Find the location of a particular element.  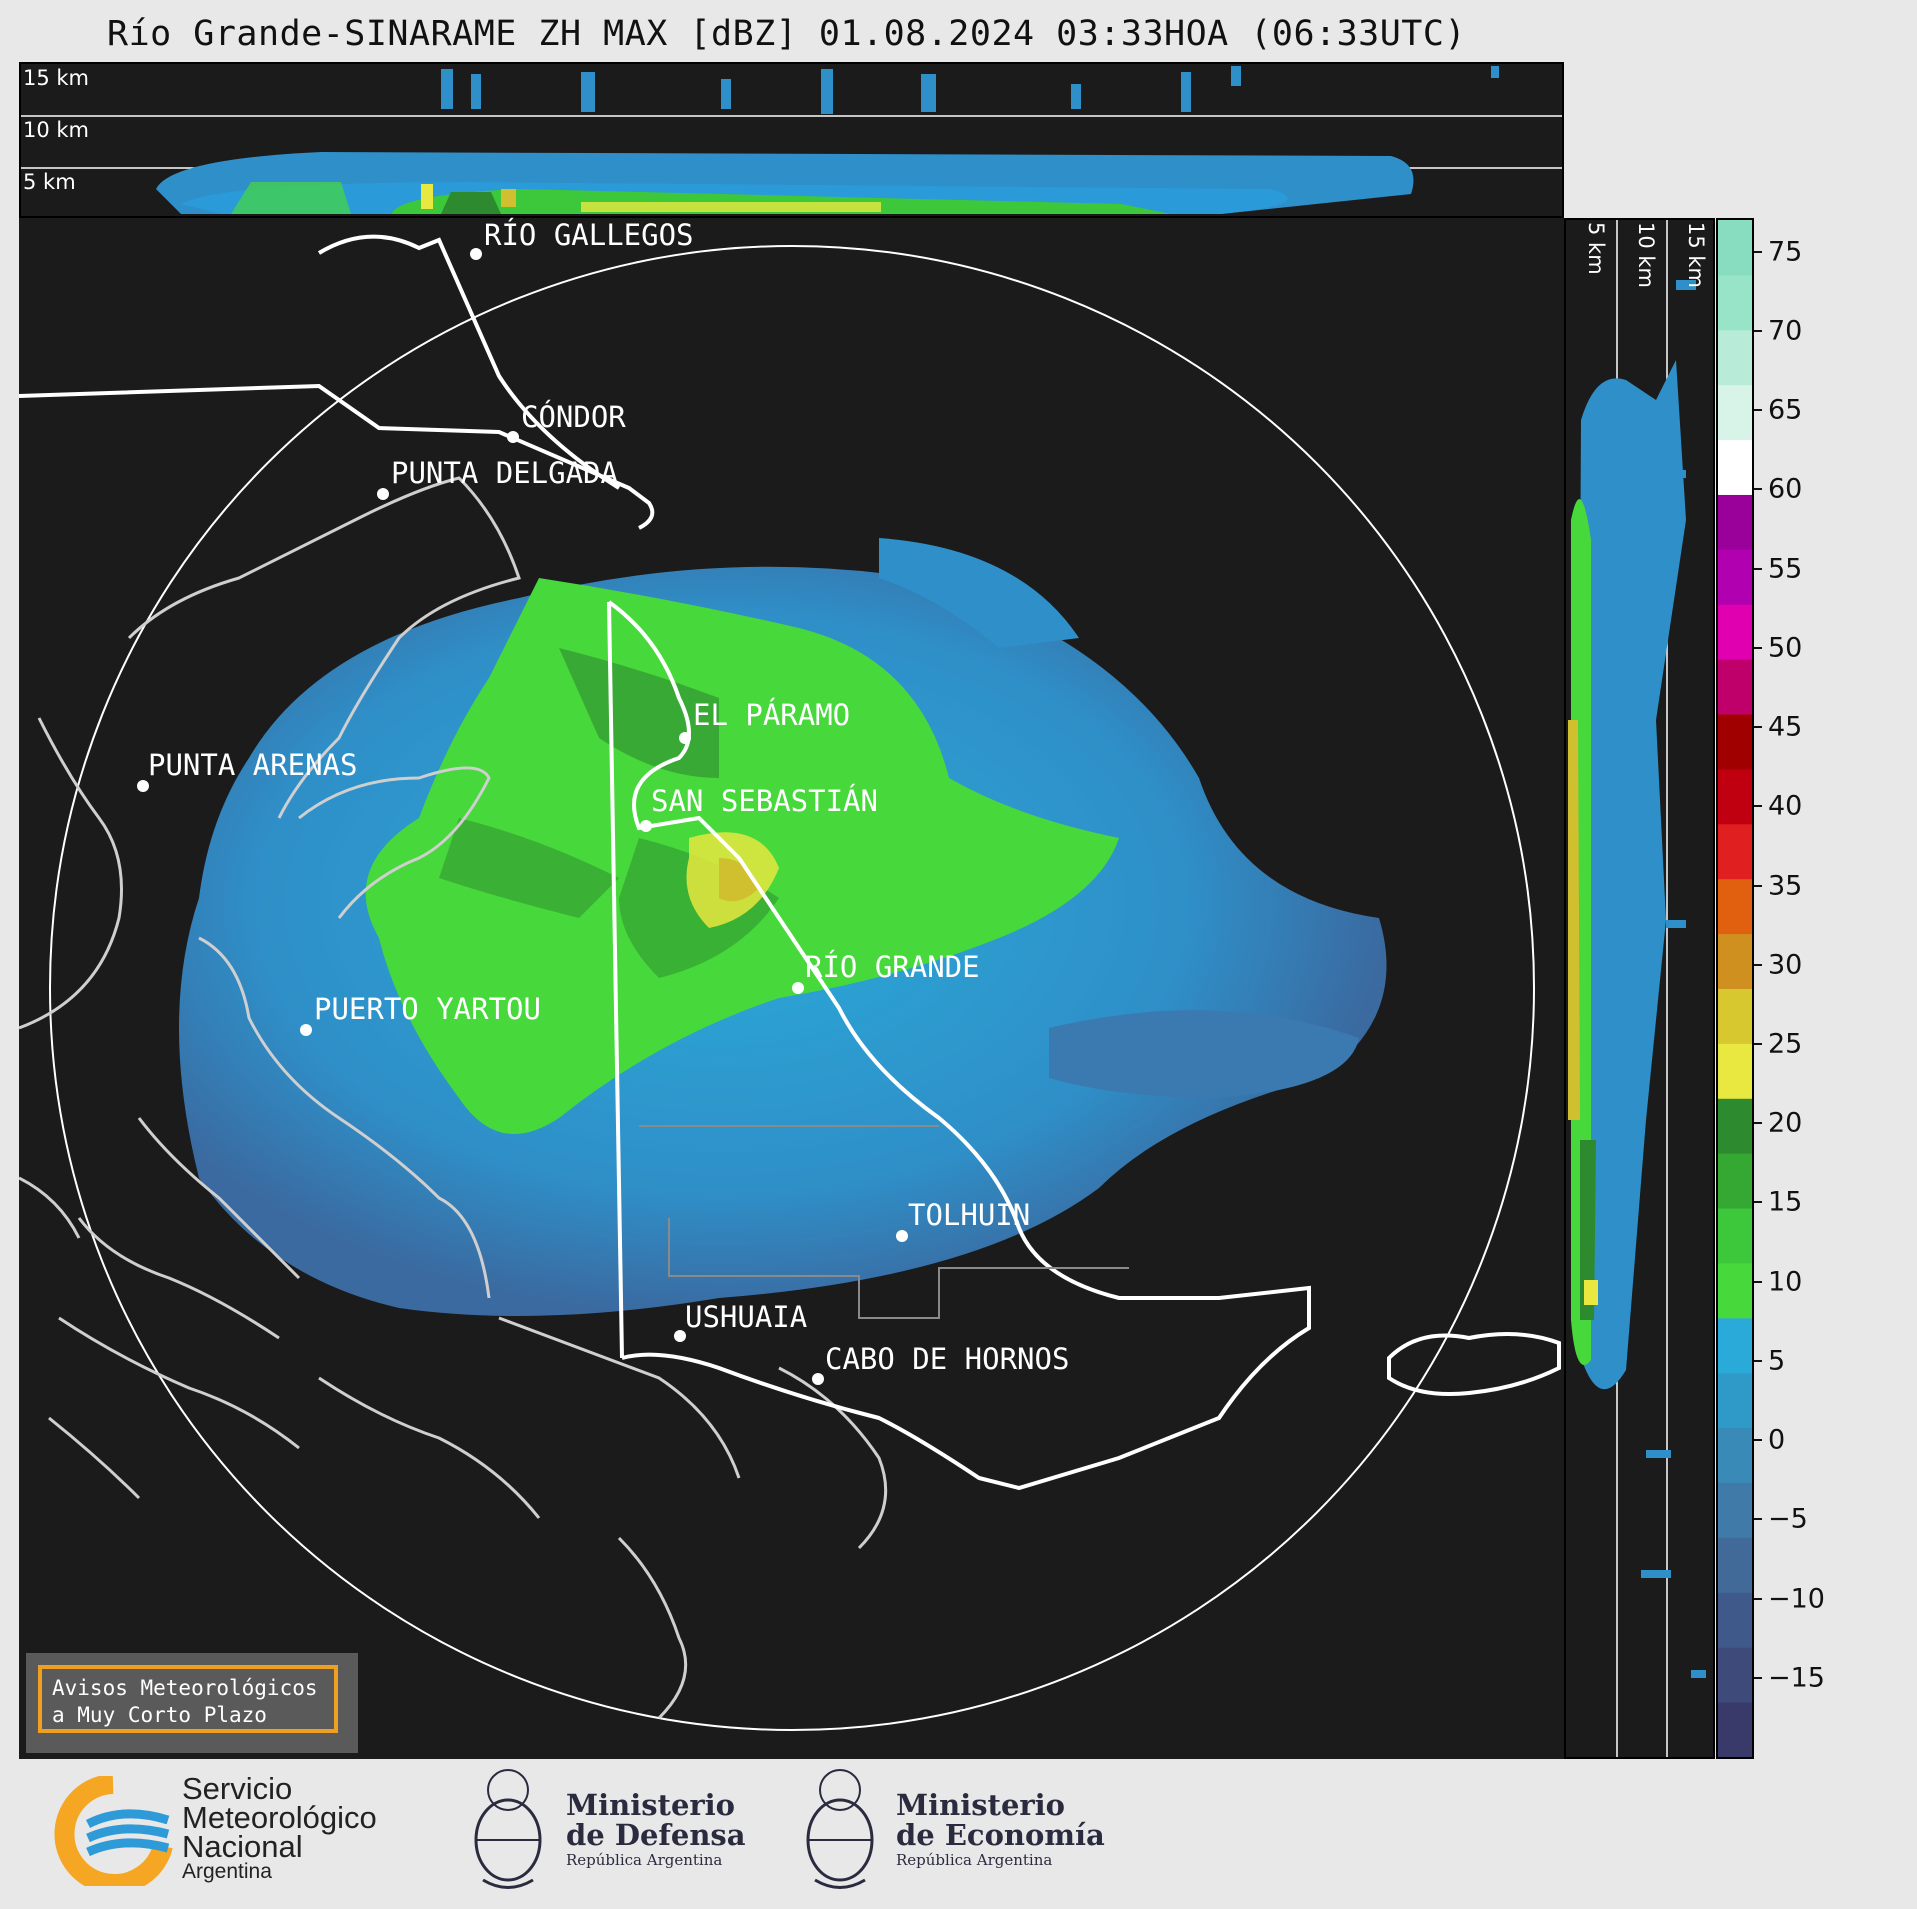

economia-line3: República Argentina is located at coordinates (974, 1860).